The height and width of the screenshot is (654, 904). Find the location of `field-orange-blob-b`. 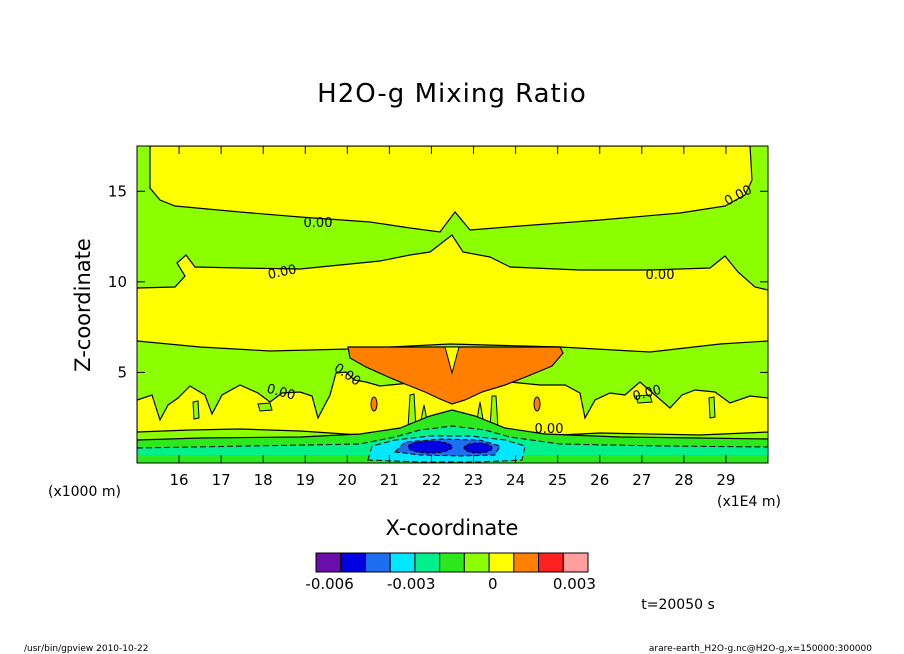

field-orange-blob-b is located at coordinates (537, 404).